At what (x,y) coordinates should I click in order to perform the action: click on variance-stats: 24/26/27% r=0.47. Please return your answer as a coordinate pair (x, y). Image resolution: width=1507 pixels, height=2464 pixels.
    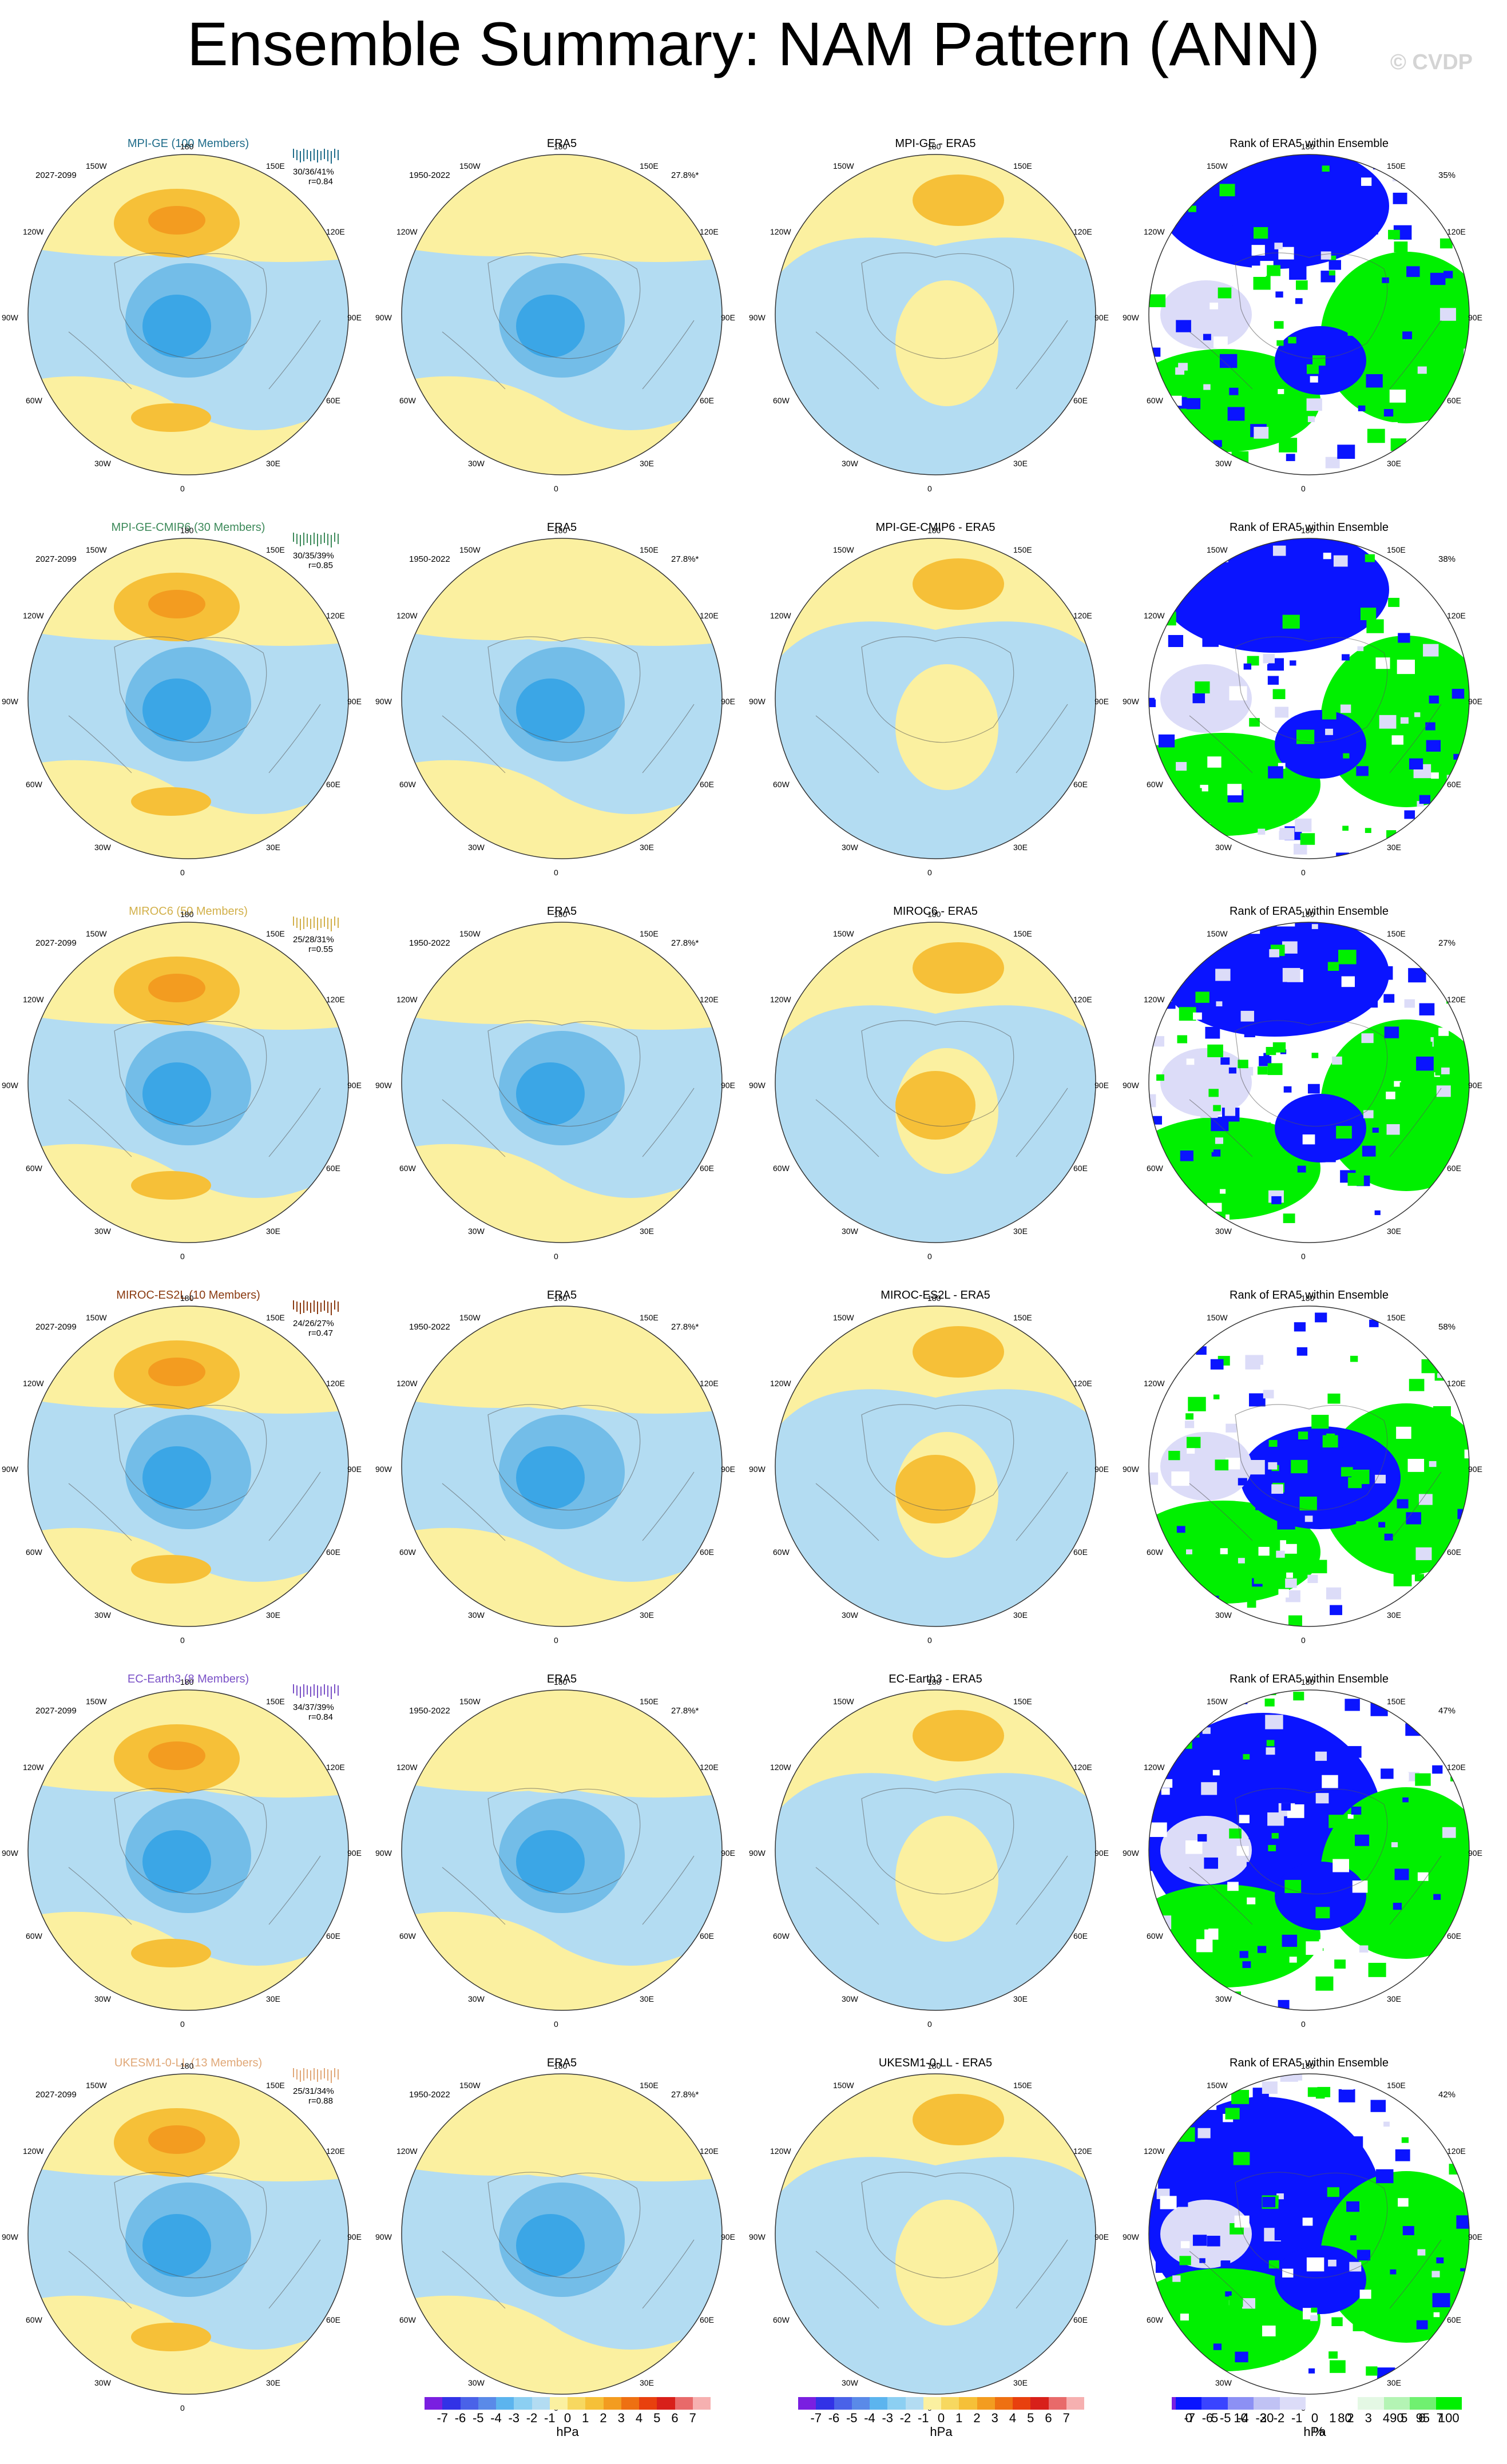
    Looking at the image, I should click on (313, 1328).